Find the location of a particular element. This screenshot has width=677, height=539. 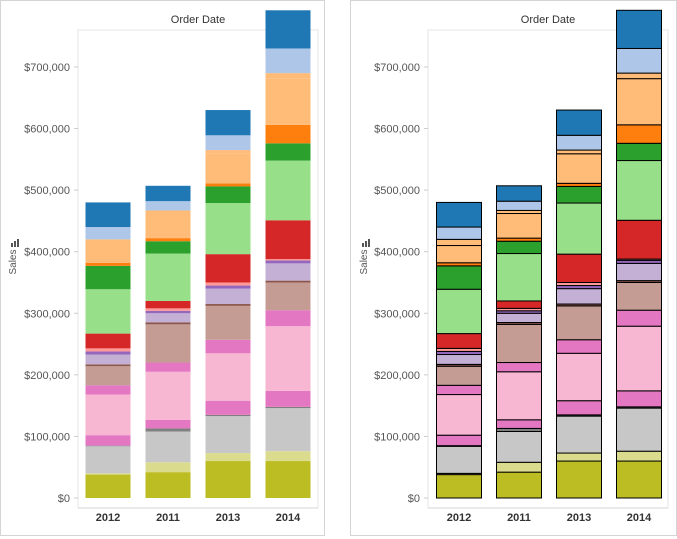

chart-header: Order Date is located at coordinates (548, 20).